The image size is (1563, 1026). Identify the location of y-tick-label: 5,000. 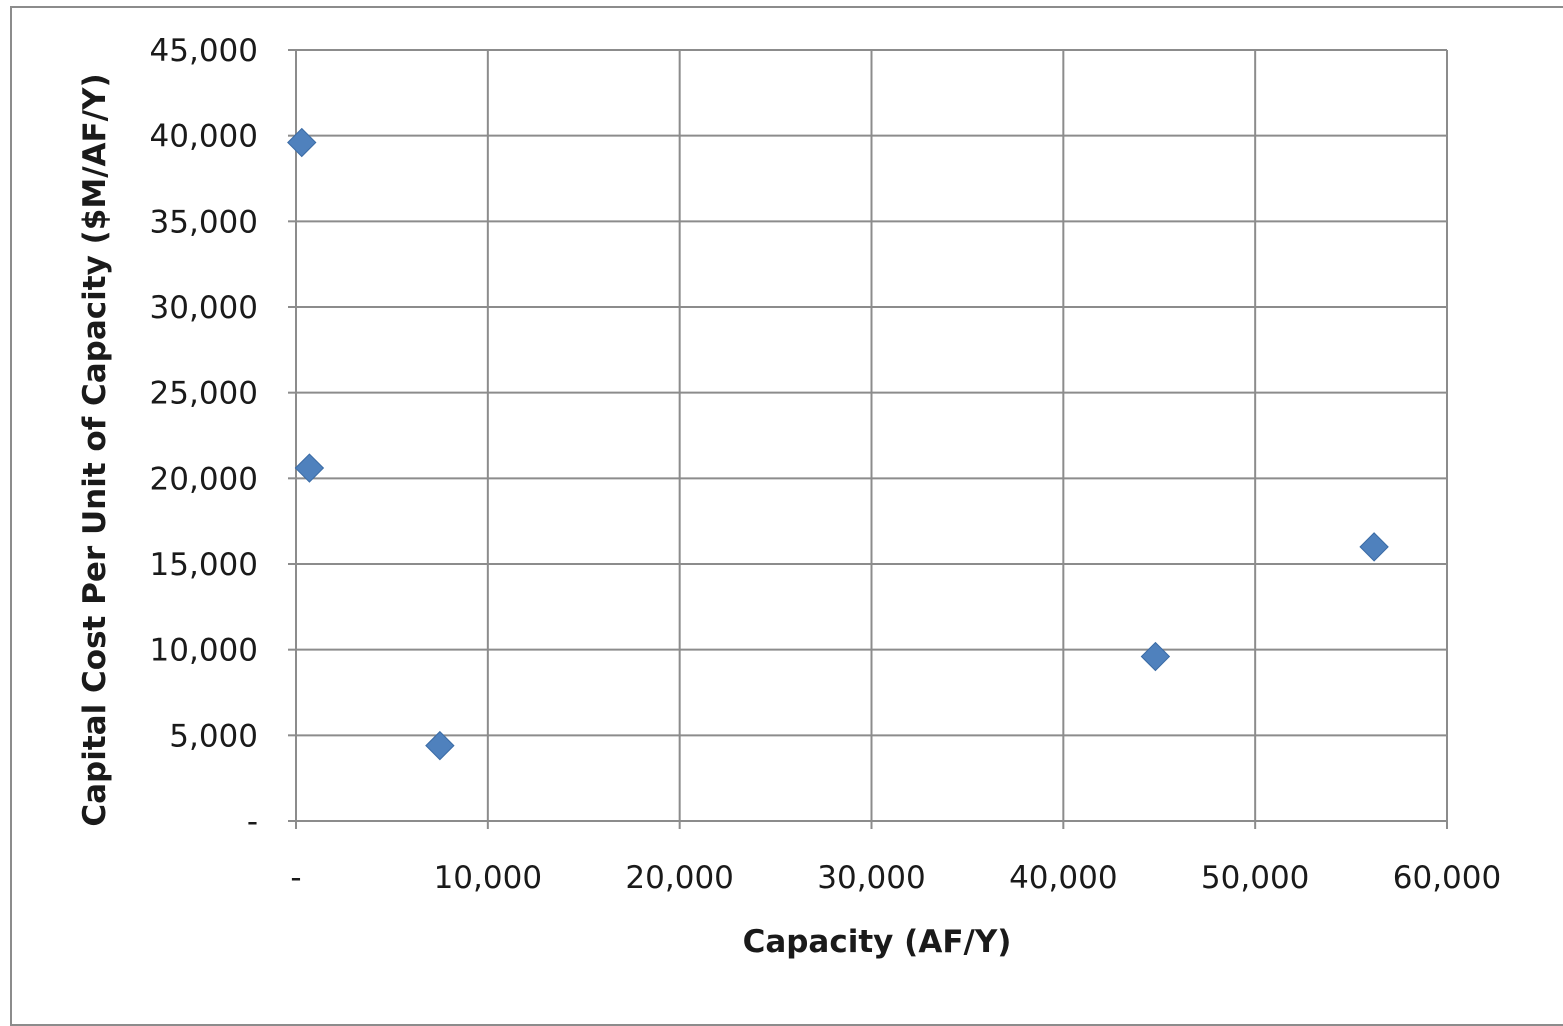
(213, 736).